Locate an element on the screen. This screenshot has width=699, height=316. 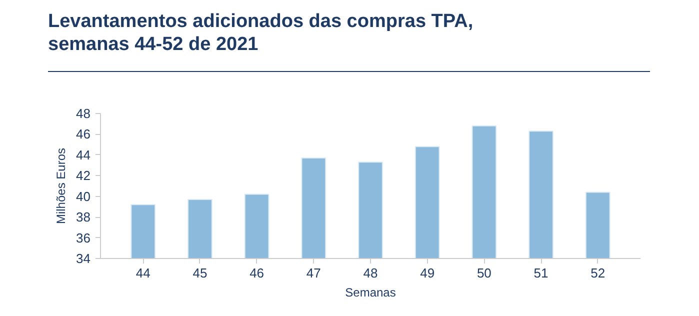
y-tick-label: 46 is located at coordinates (83, 134).